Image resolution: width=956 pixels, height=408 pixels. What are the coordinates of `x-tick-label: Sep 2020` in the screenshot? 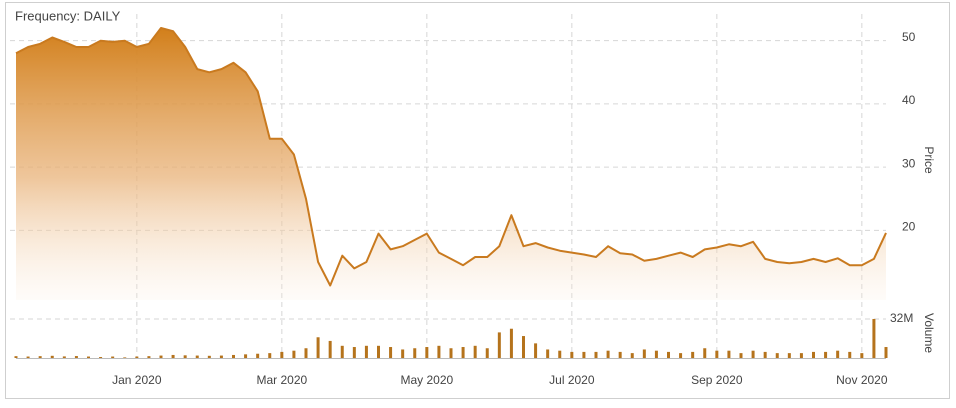 It's located at (717, 380).